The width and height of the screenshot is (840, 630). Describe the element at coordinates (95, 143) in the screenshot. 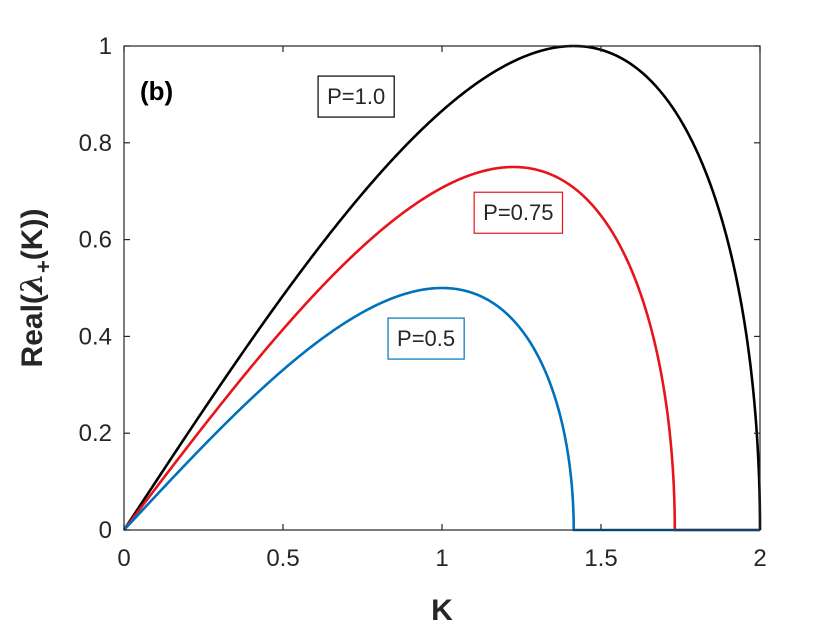

I see `y-tick-label: 0.8` at that location.